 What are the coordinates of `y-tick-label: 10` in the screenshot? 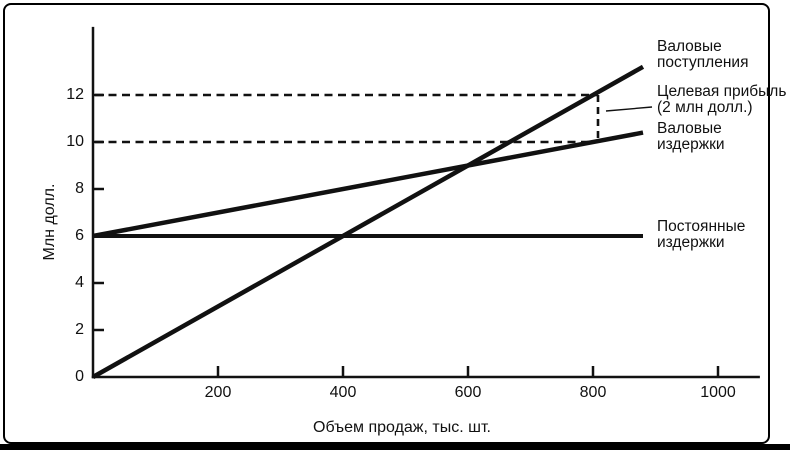 It's located at (75, 141).